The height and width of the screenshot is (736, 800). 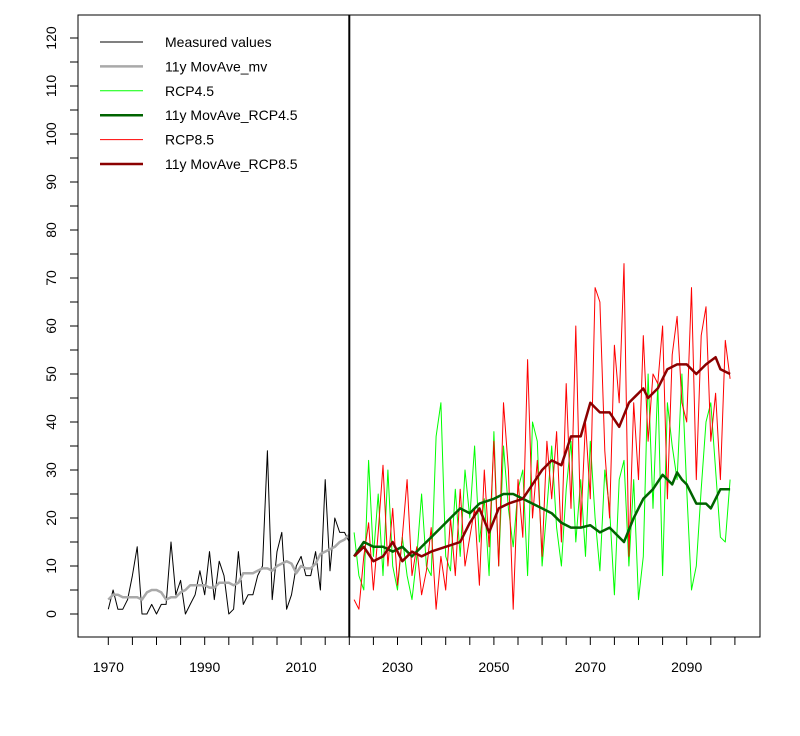 What do you see at coordinates (51, 38) in the screenshot?
I see `y-tick-label: 120` at bounding box center [51, 38].